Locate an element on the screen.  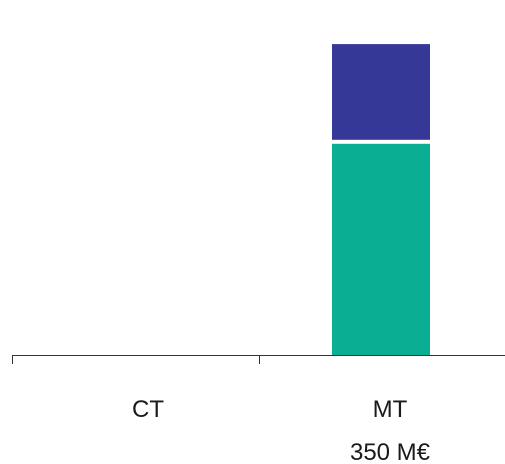
category-label-ct: CT is located at coordinates (148, 409).